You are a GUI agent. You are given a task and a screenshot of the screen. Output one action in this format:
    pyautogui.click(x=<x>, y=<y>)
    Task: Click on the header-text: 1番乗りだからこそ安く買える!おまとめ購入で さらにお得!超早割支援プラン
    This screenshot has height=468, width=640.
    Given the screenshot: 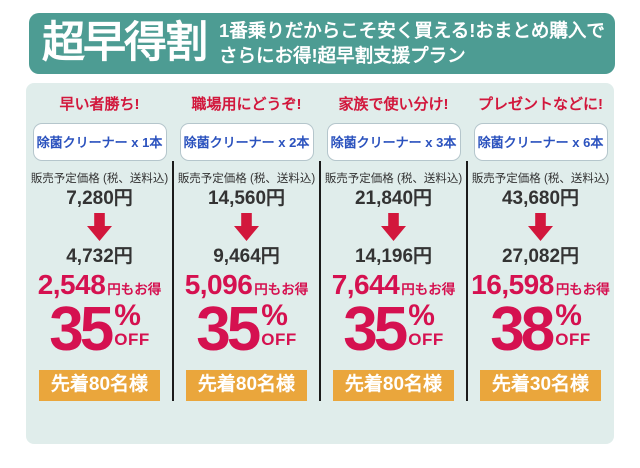 What is the action you would take?
    pyautogui.click(x=412, y=43)
    